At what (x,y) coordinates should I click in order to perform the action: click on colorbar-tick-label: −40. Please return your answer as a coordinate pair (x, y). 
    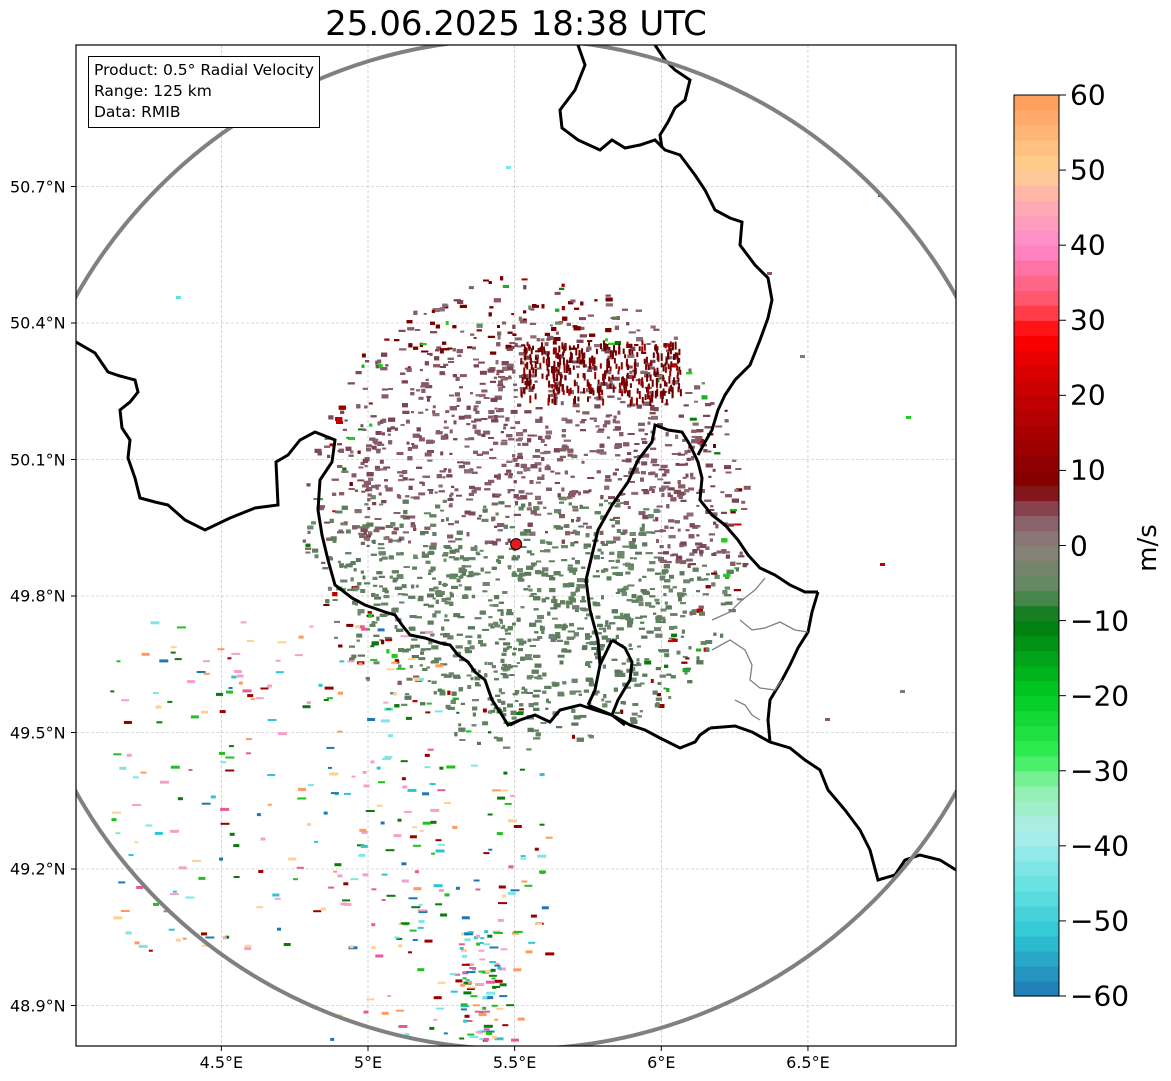
    Looking at the image, I should click on (1100, 846).